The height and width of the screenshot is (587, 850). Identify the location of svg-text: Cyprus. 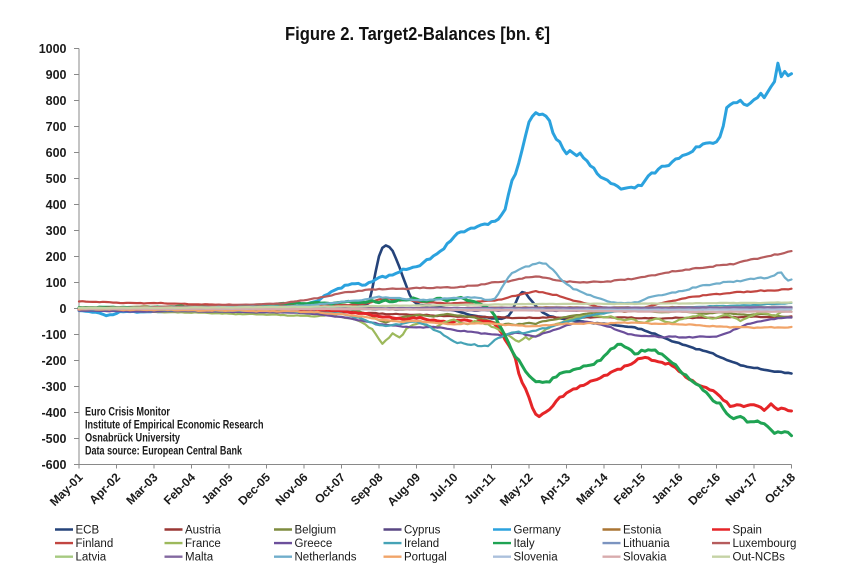
(422, 531).